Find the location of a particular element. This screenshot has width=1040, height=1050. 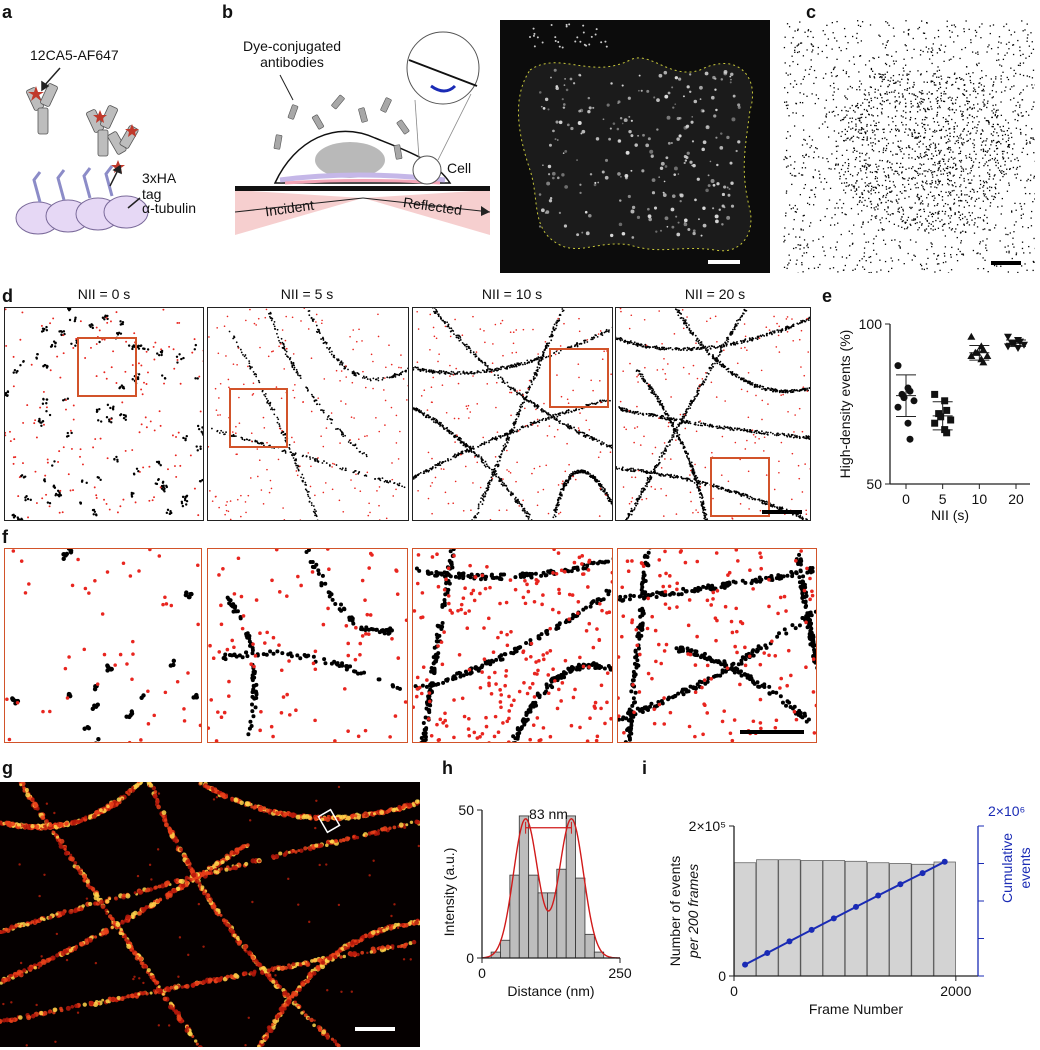

ha-tag-line-2: tag is located at coordinates (152, 194).